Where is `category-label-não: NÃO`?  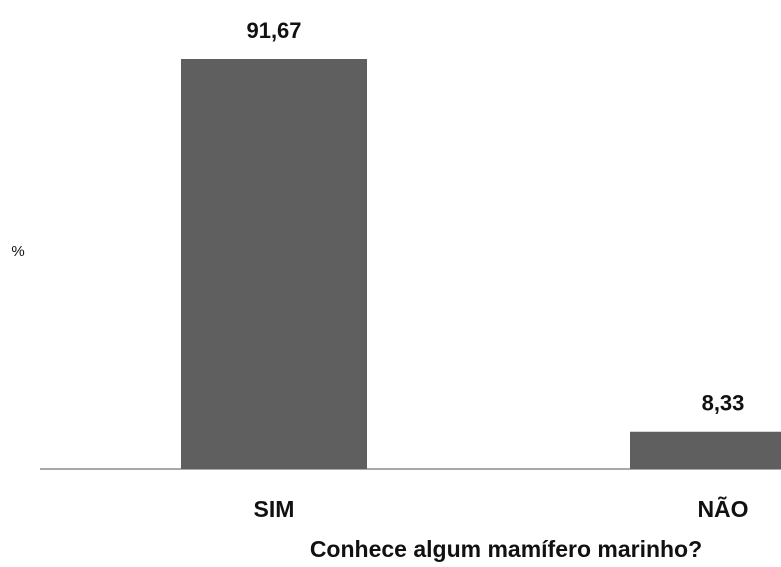
category-label-não: NÃO is located at coordinates (722, 508).